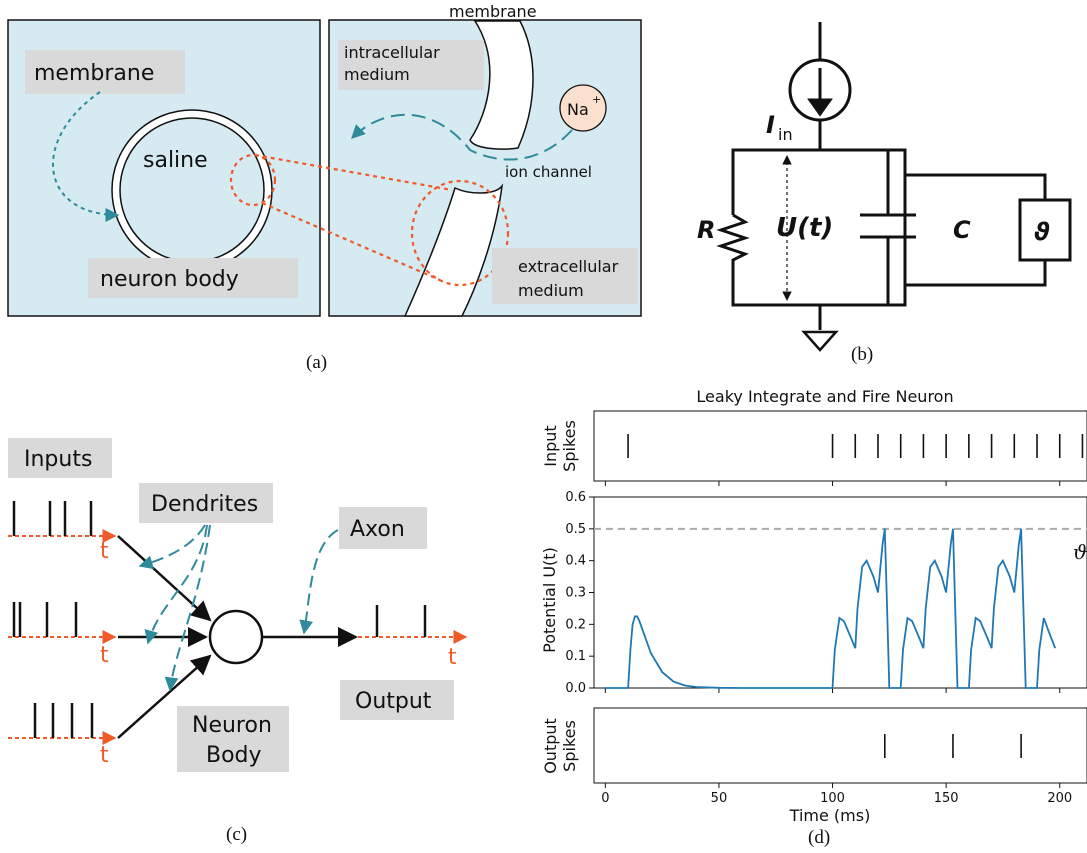  Describe the element at coordinates (596, 99) in the screenshot. I see `sodium-ion-charge: +` at that location.